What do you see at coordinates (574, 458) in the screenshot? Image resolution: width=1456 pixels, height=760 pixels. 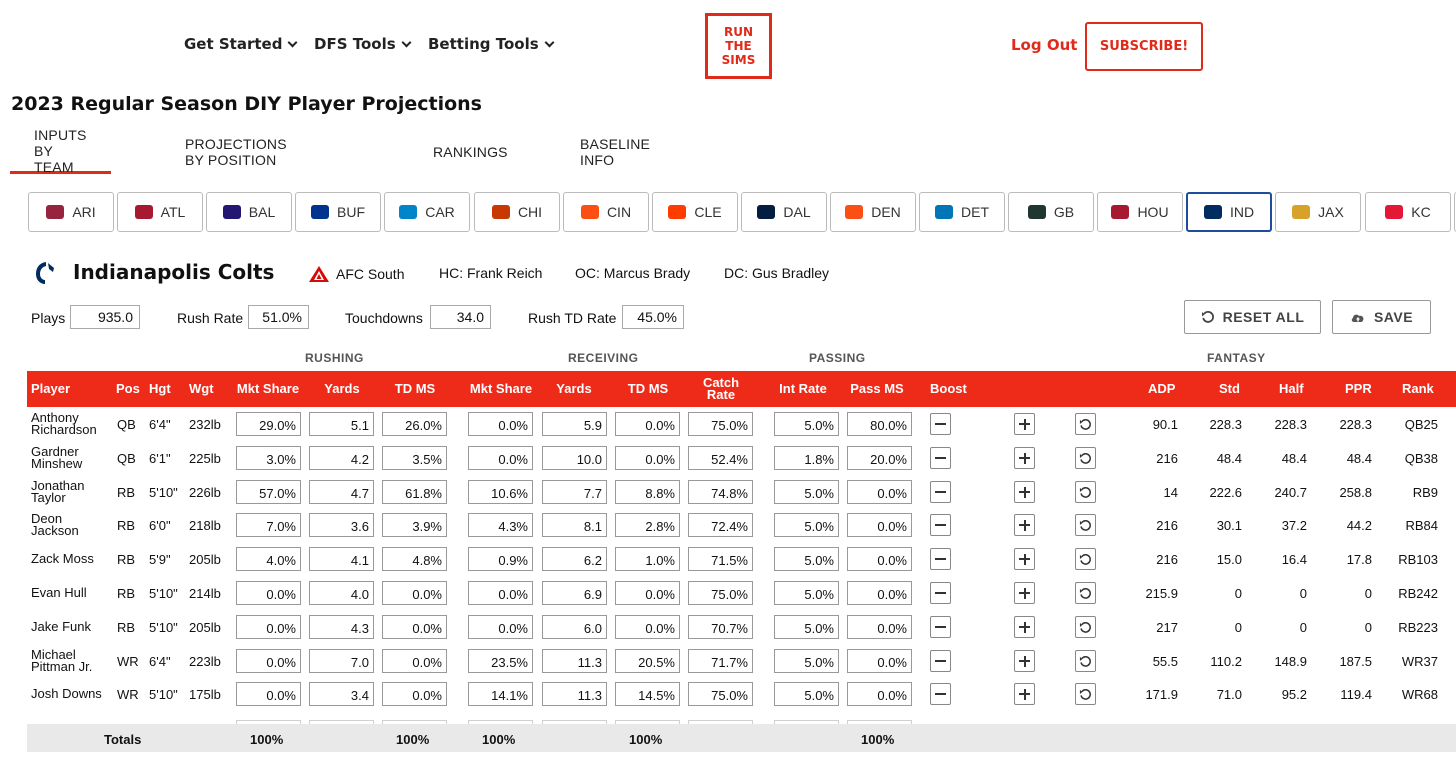 I see `rec-yds-input: 10.0` at bounding box center [574, 458].